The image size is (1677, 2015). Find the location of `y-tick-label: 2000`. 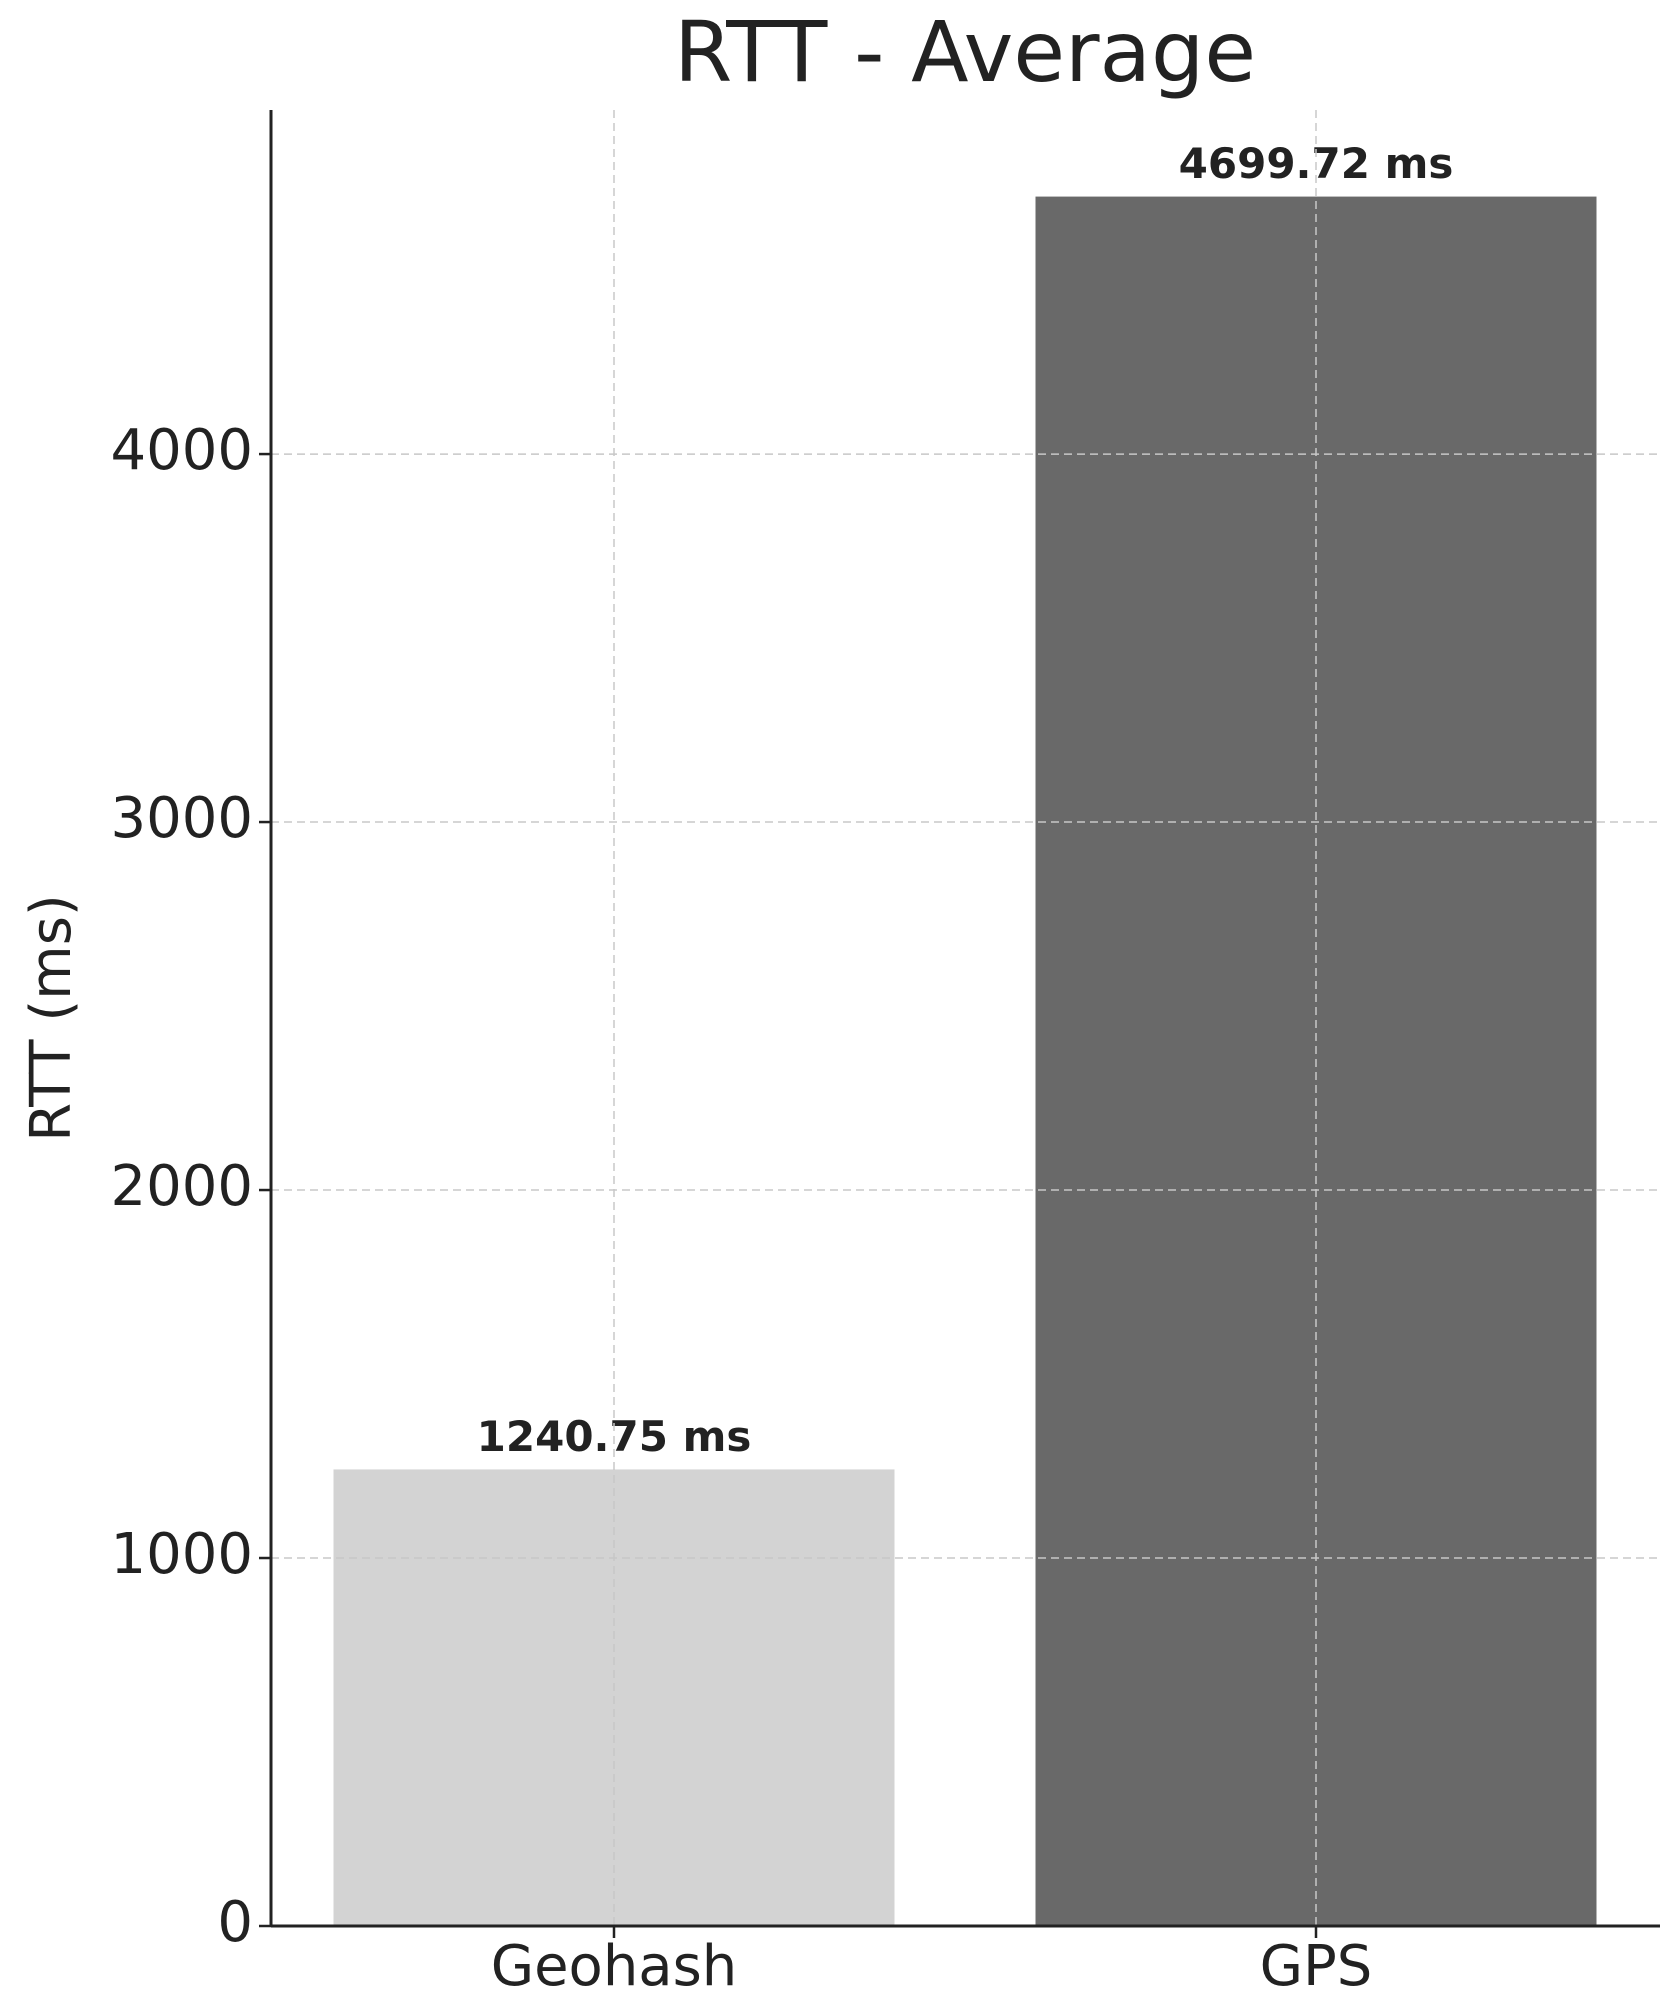

y-tick-label: 2000 is located at coordinates (181, 1186).